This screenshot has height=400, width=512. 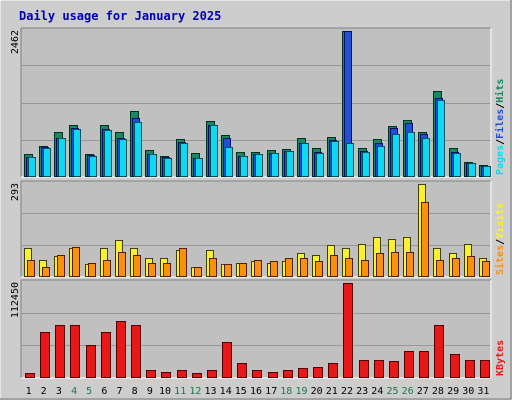 What do you see at coordinates (119, 391) in the screenshot?
I see `day-label-7: 7` at bounding box center [119, 391].